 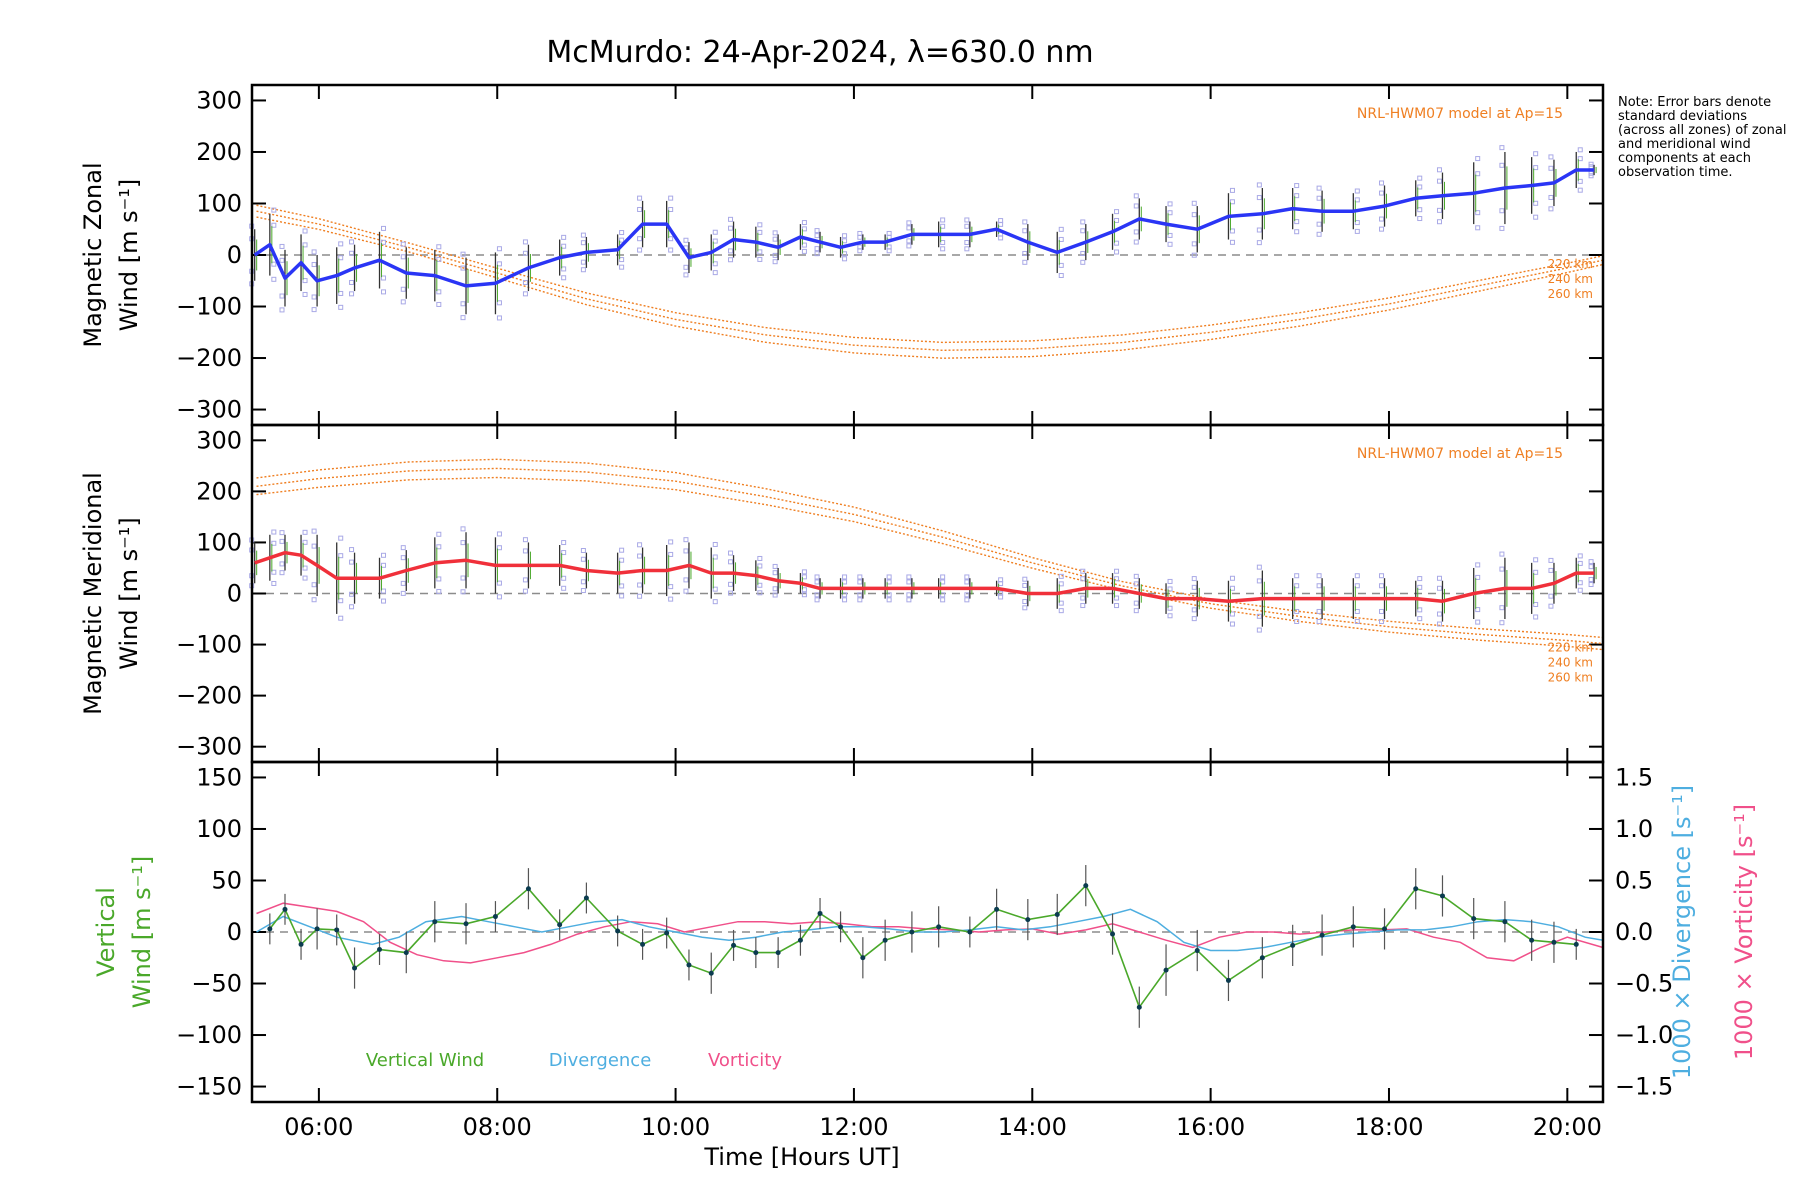 I want to click on x-axis-label: Time [Hours UT], so click(x=801, y=1157).